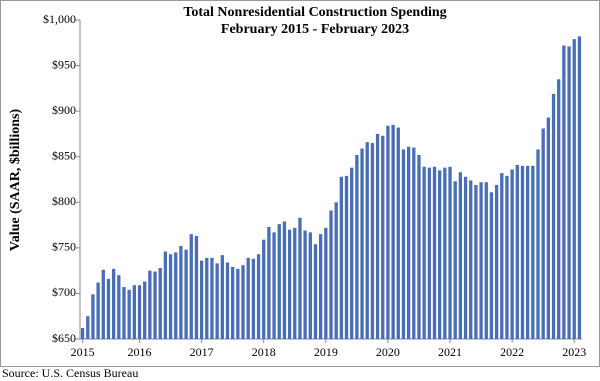  I want to click on y-tick-label: $900, so click(64, 110).